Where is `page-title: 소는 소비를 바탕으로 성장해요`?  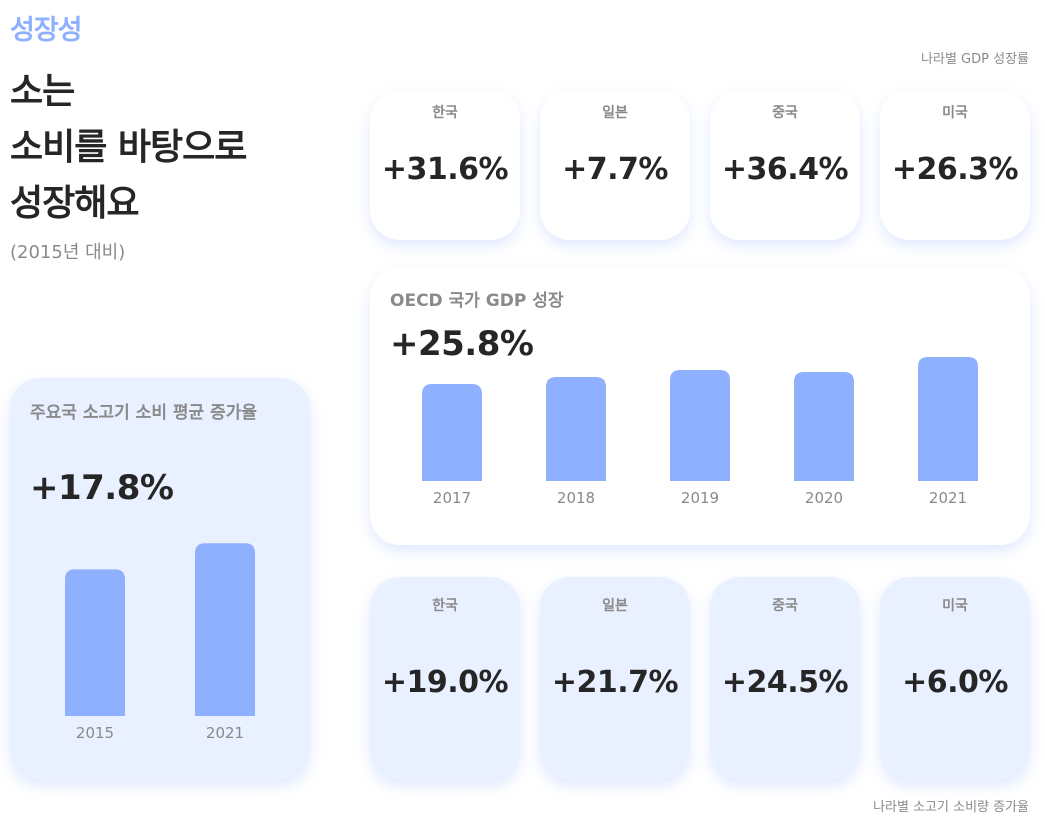 page-title: 소는 소비를 바탕으로 성장해요 is located at coordinates (128, 148).